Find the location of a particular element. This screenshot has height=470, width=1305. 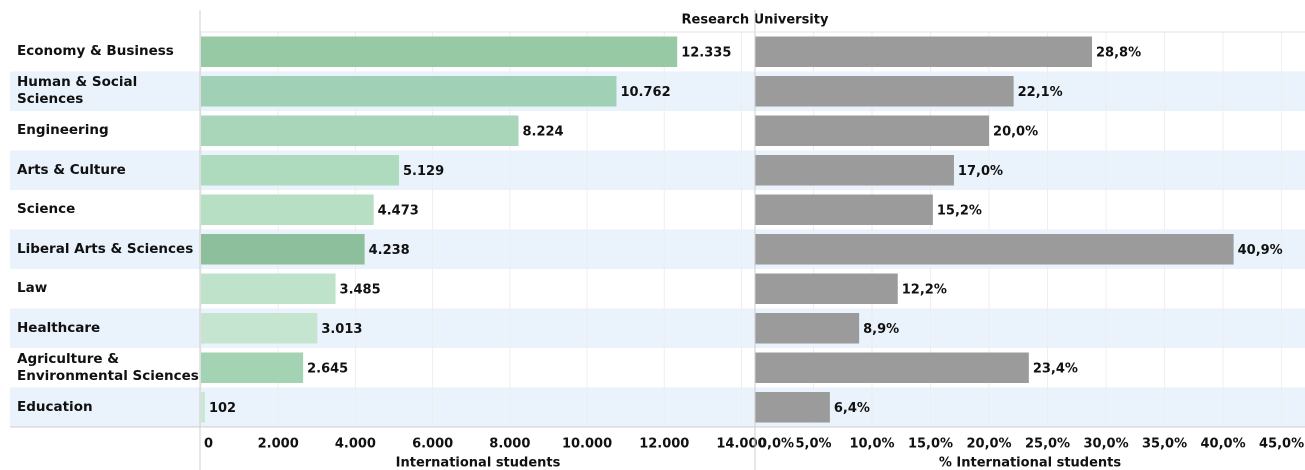

value-label: 8,9% is located at coordinates (881, 329).